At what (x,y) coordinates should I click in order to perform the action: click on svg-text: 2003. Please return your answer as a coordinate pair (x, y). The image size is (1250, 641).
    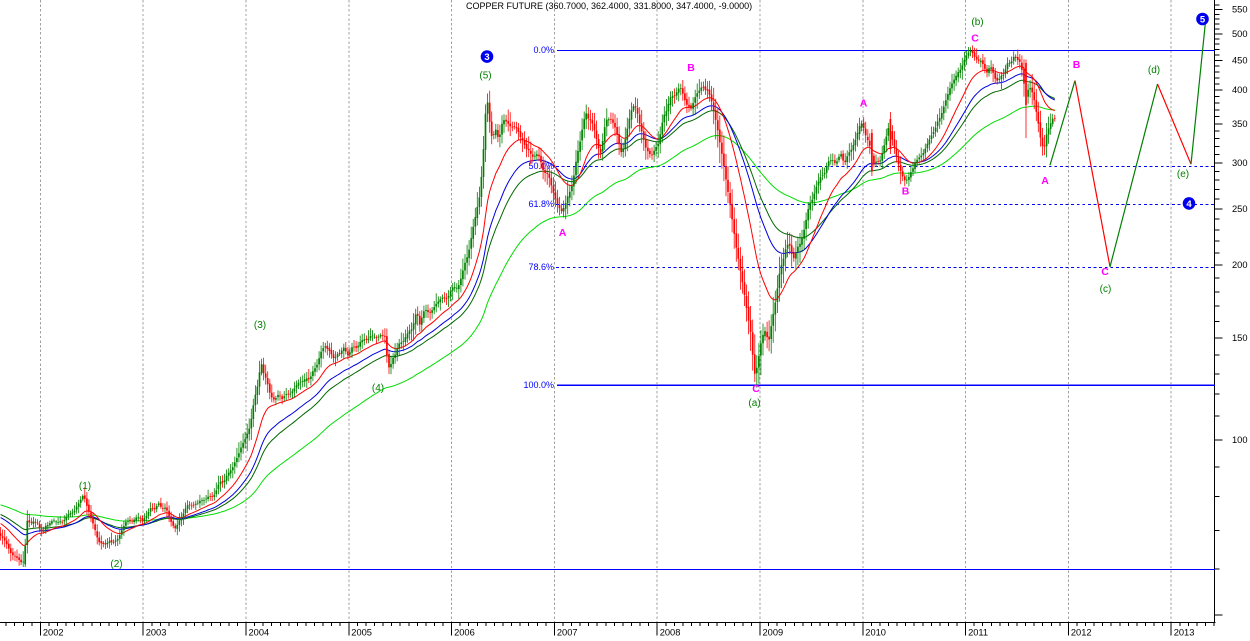
    Looking at the image, I should click on (156, 632).